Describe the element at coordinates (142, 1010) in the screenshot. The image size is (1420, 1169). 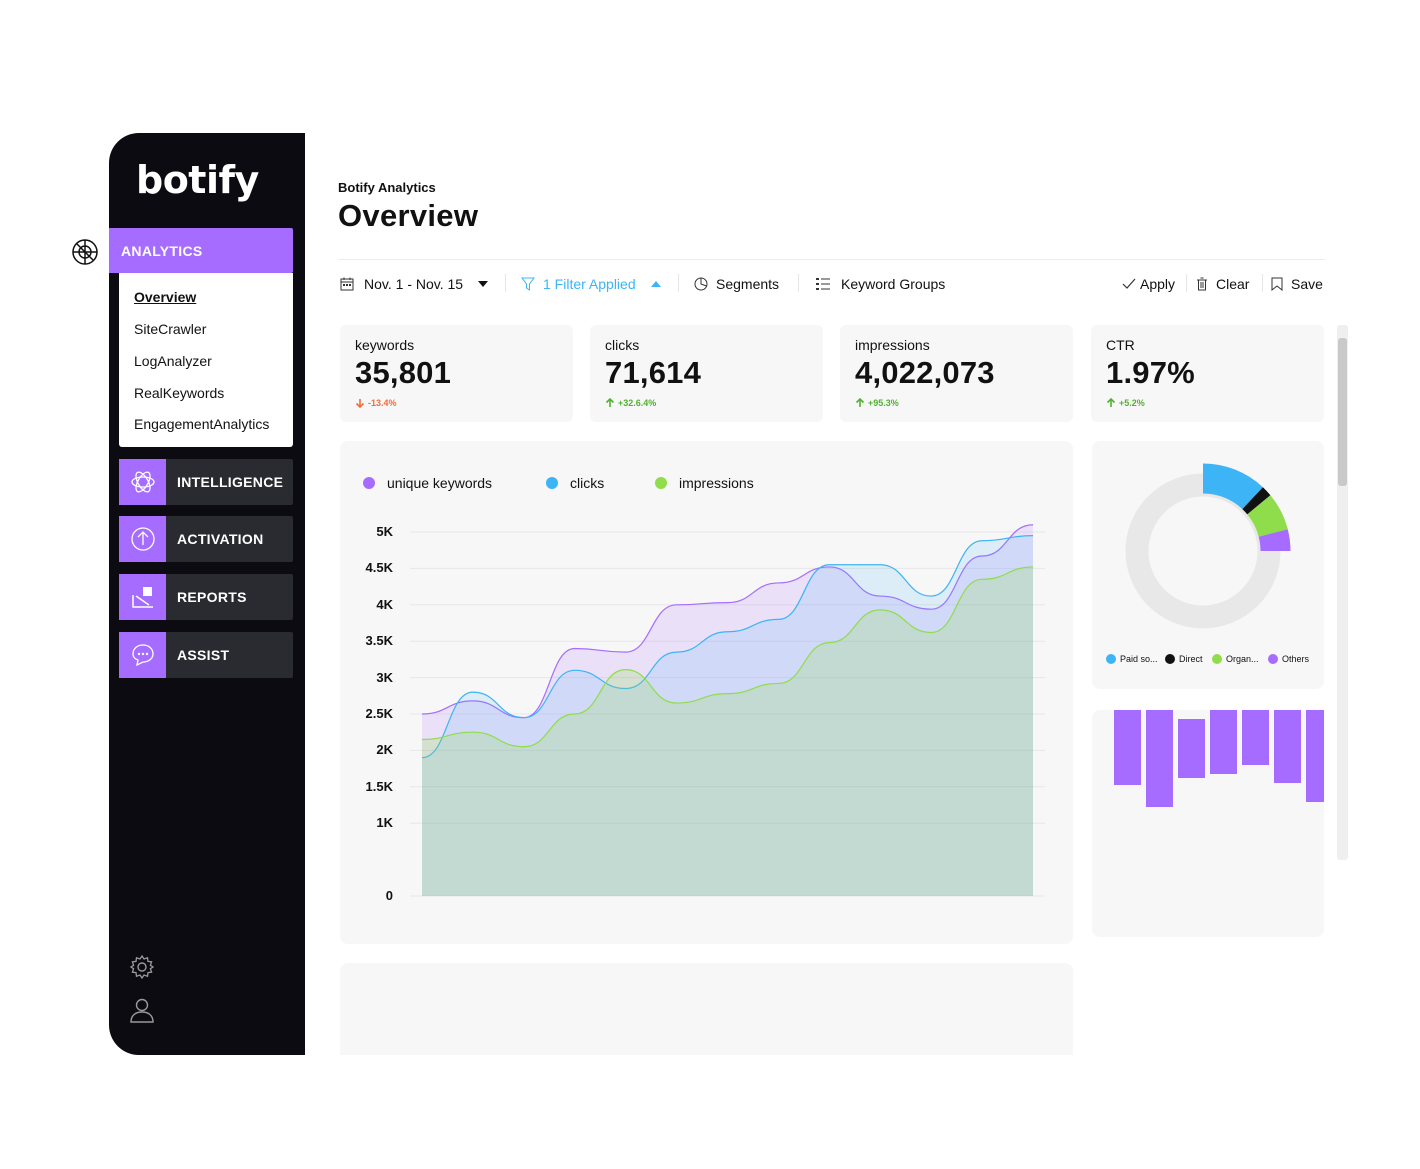
I see `user-icon` at that location.